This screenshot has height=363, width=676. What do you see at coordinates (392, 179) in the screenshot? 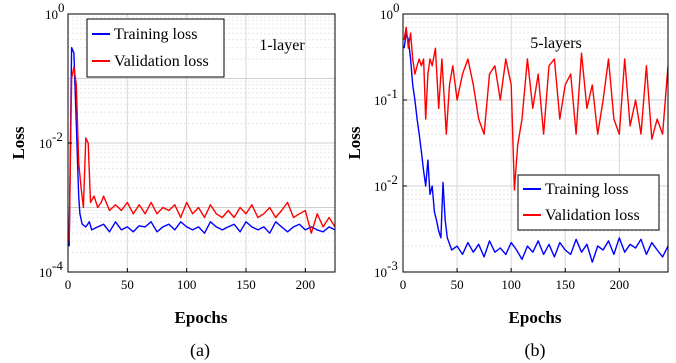
I see `panel-b-y-tick-exponent: -2` at bounding box center [392, 179].